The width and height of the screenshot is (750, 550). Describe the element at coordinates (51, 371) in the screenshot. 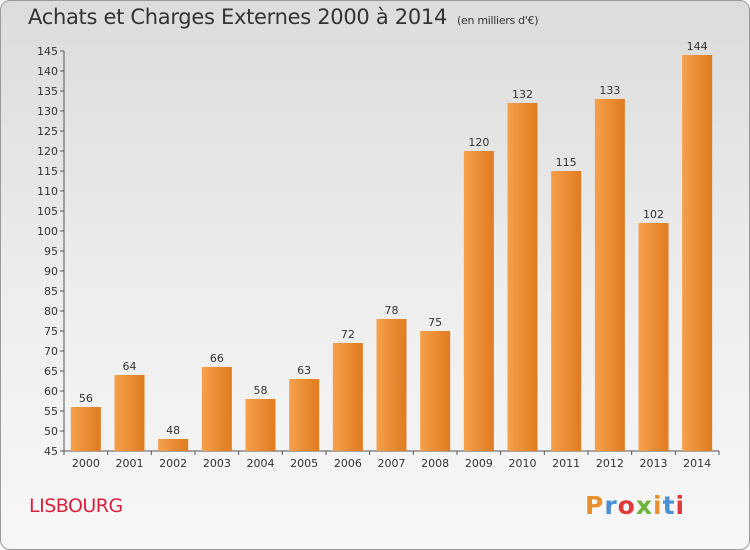

I see `y-tick-label: 65` at that location.